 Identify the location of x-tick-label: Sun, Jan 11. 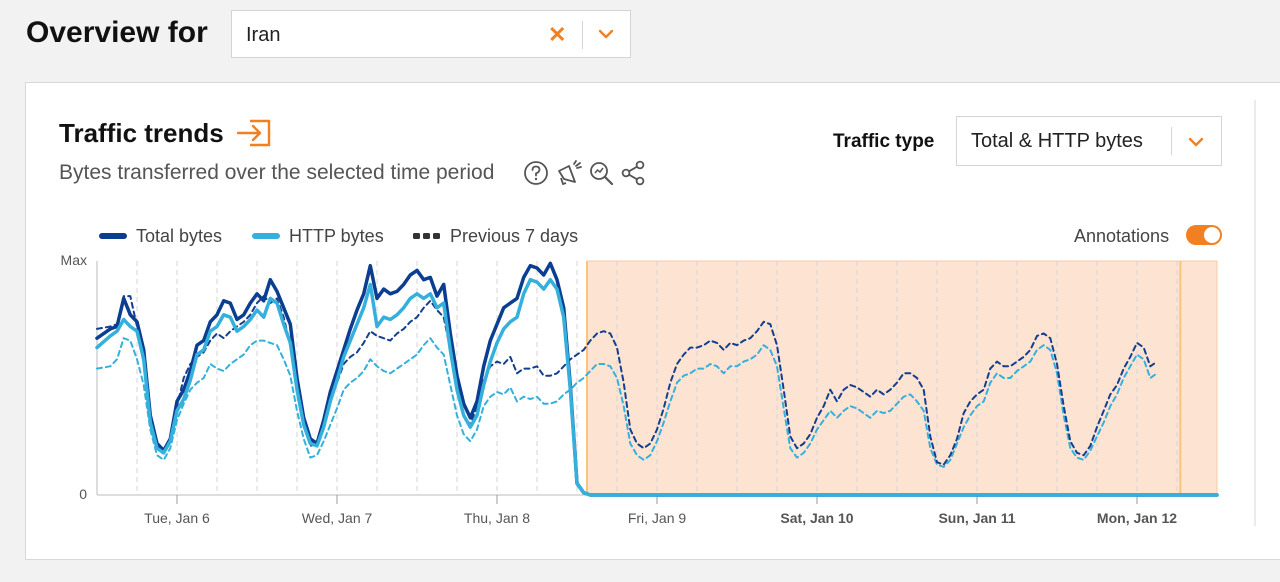
(976, 518).